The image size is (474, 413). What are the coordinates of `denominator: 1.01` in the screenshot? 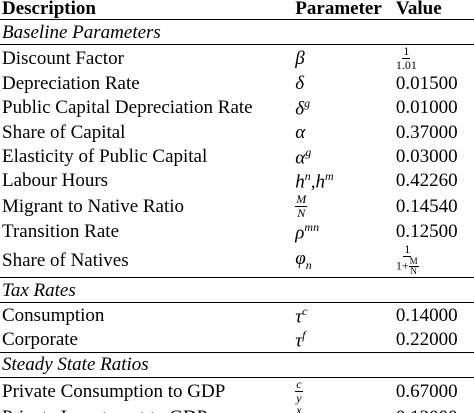 It's located at (406, 65).